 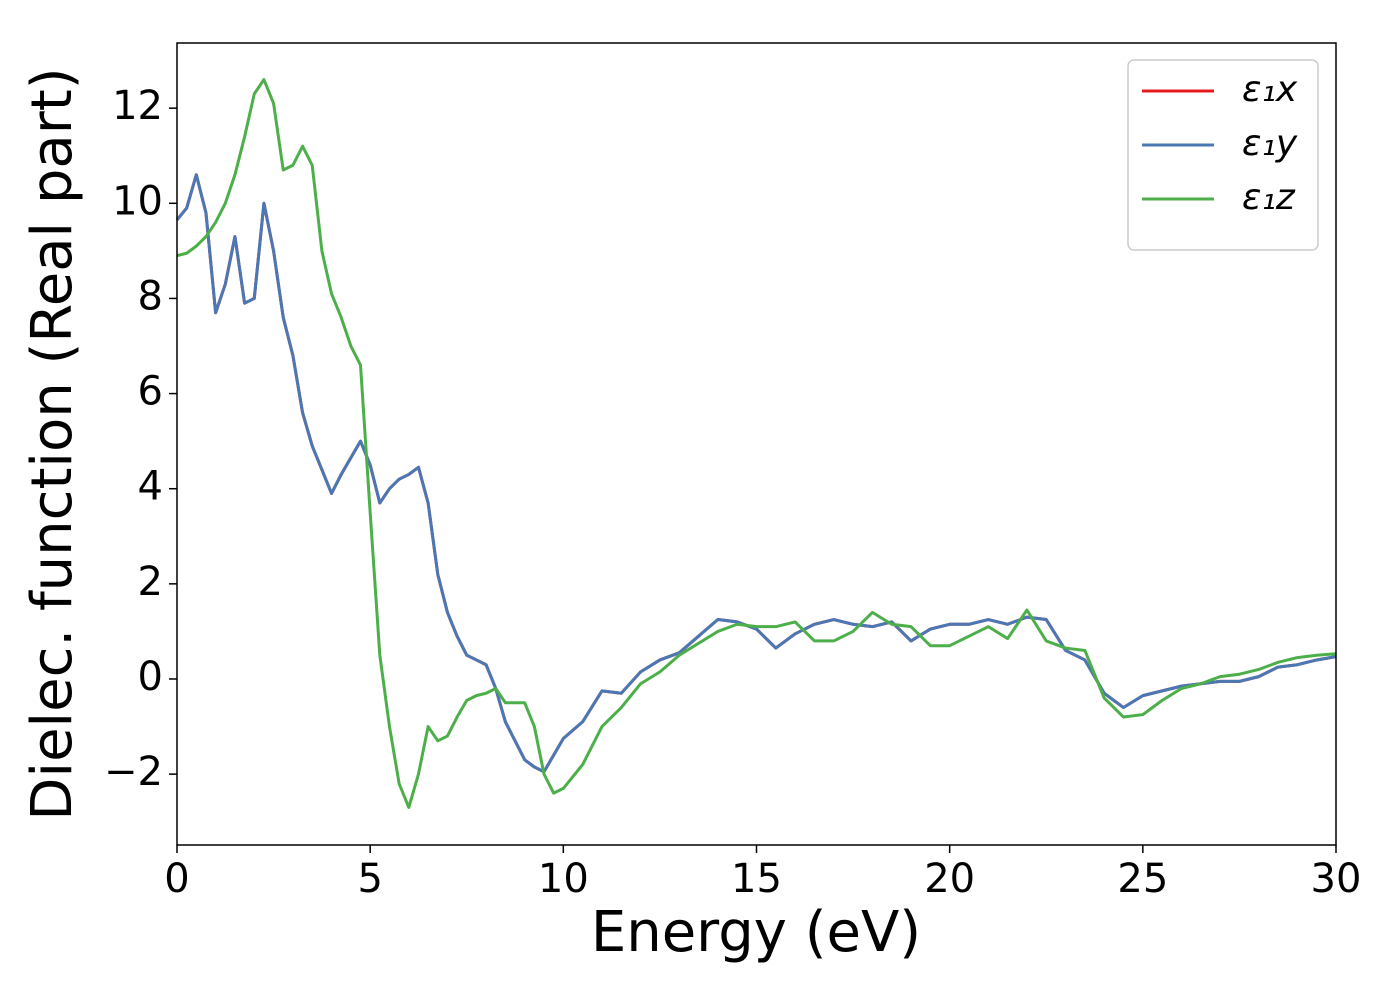 What do you see at coordinates (1270, 143) in the screenshot?
I see `legend-label: ε₁y` at bounding box center [1270, 143].